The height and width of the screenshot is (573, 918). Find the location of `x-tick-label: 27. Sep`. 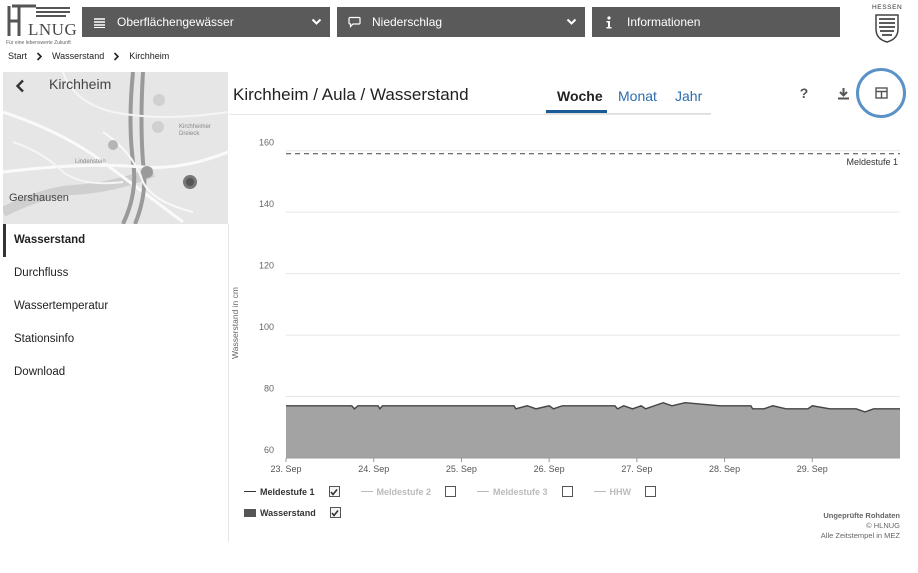

x-tick-label: 27. Sep is located at coordinates (636, 469).